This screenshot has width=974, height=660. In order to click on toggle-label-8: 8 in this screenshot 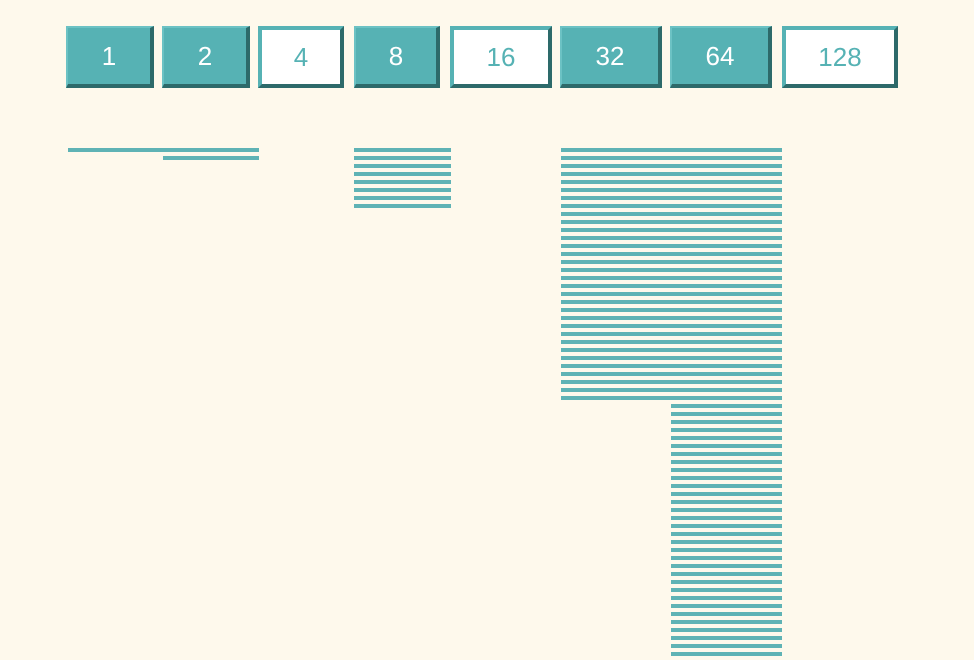, I will do `click(396, 55)`.